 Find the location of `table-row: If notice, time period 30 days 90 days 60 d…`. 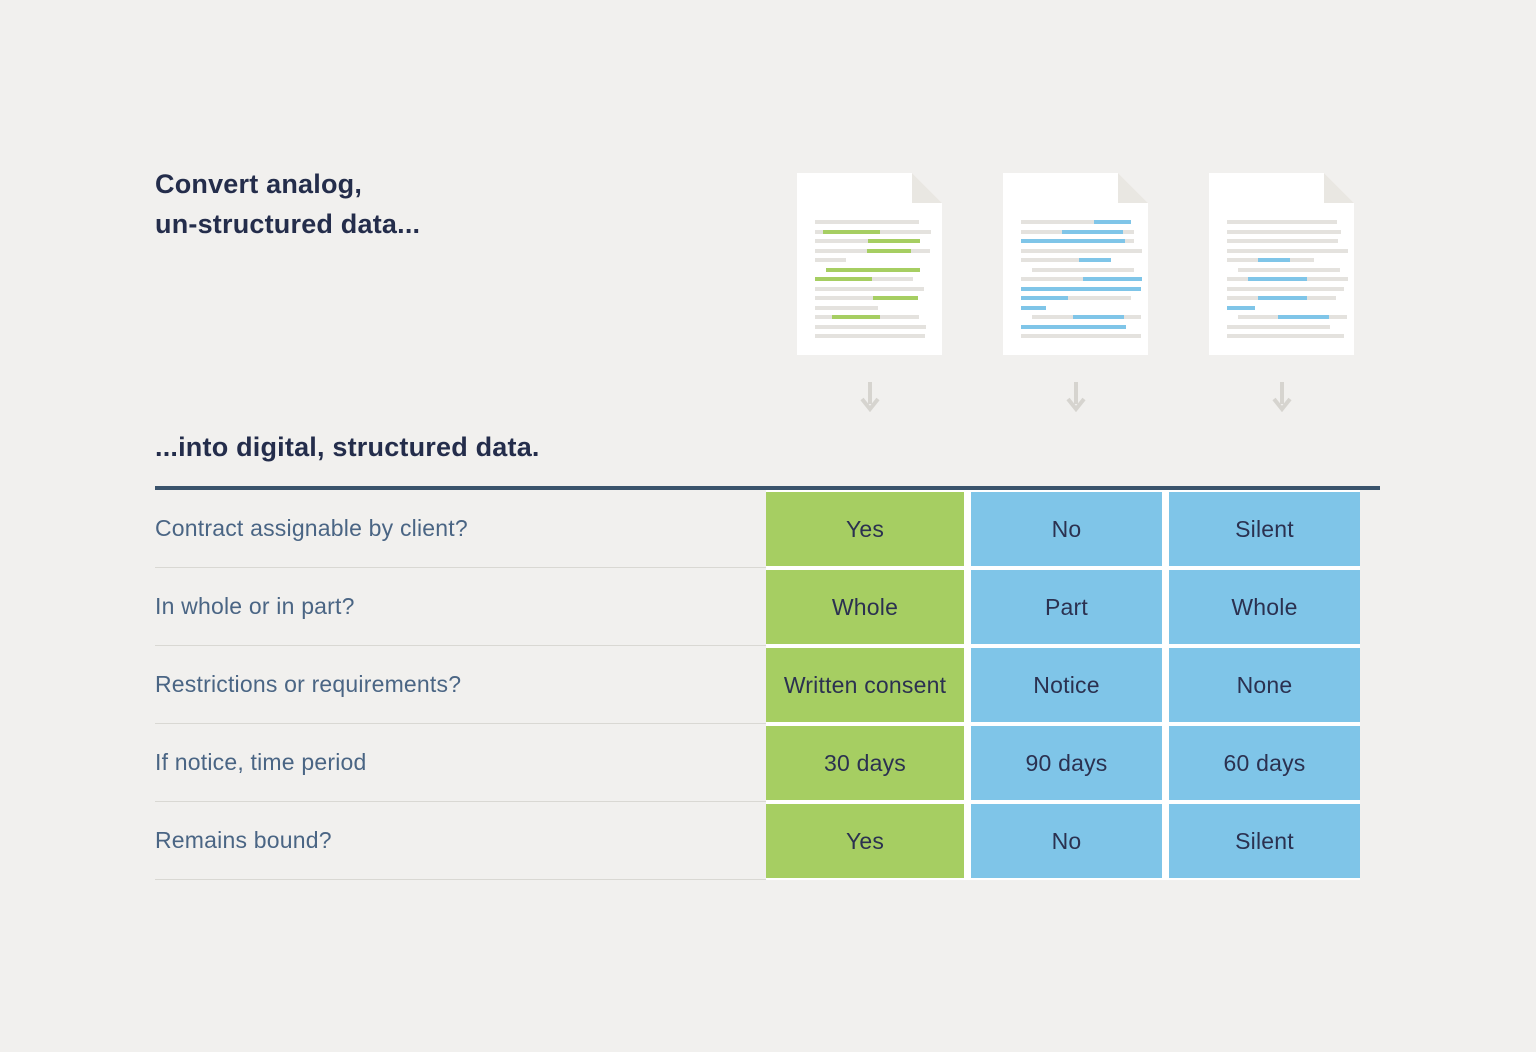

table-row: If notice, time period 30 days 90 days 60 d… is located at coordinates (767, 763).